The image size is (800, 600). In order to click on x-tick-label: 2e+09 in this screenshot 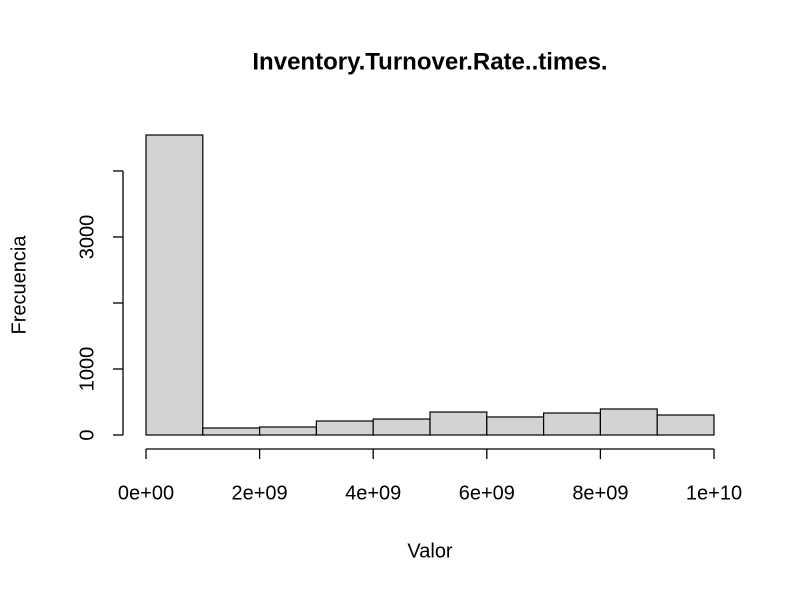, I will do `click(260, 493)`.